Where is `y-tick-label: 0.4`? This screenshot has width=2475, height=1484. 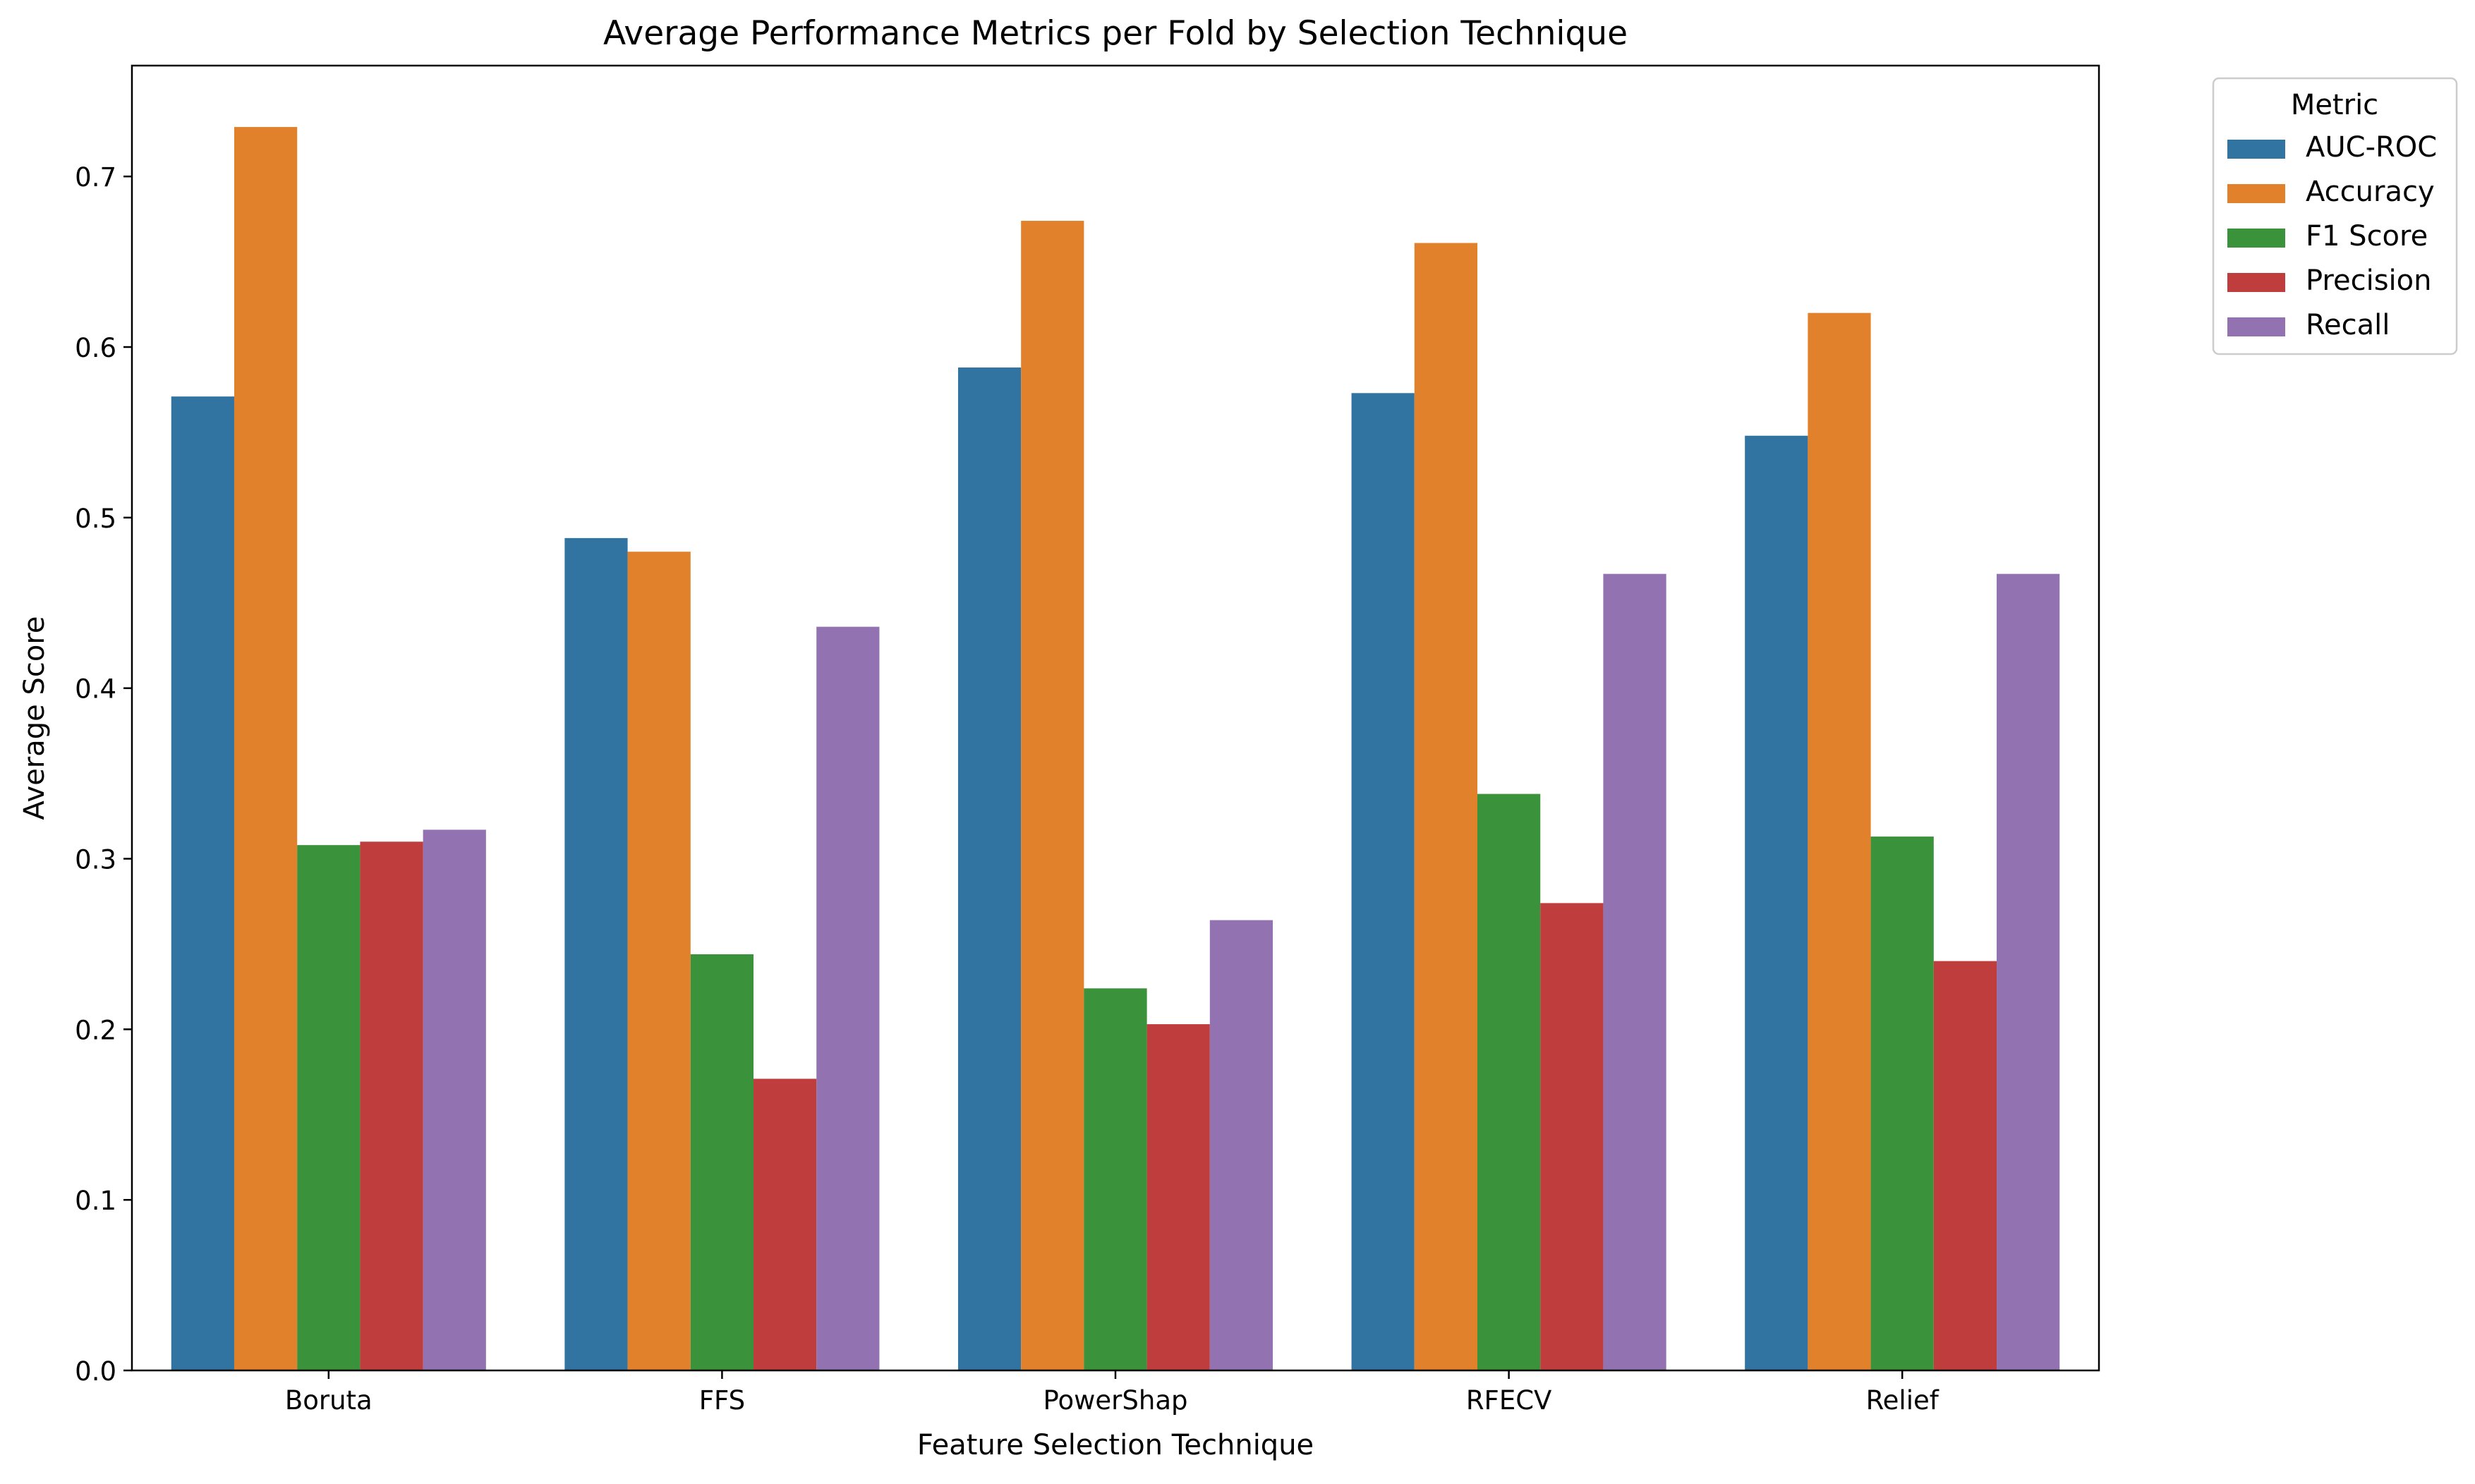
y-tick-label: 0.4 is located at coordinates (95, 689).